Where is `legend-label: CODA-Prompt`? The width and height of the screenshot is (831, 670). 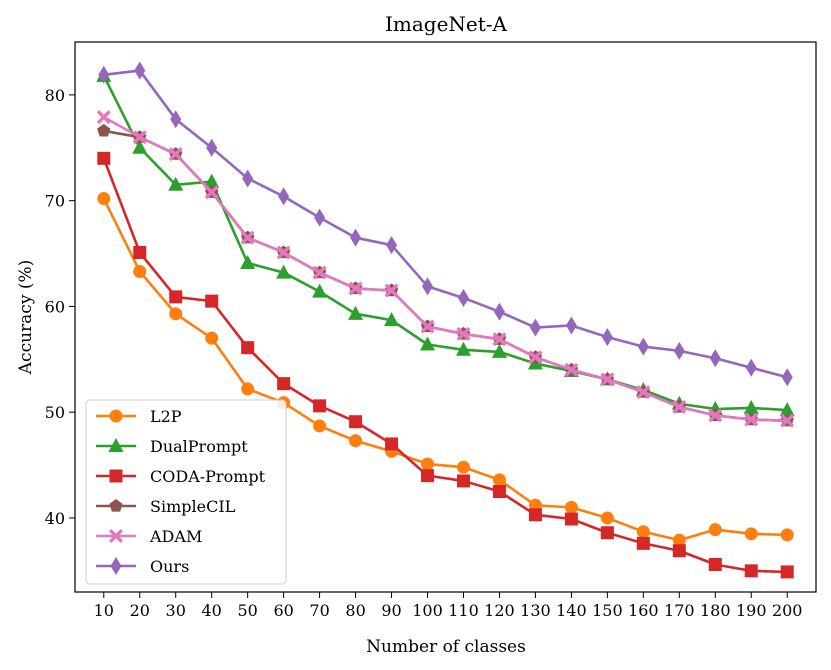
legend-label: CODA-Prompt is located at coordinates (208, 476).